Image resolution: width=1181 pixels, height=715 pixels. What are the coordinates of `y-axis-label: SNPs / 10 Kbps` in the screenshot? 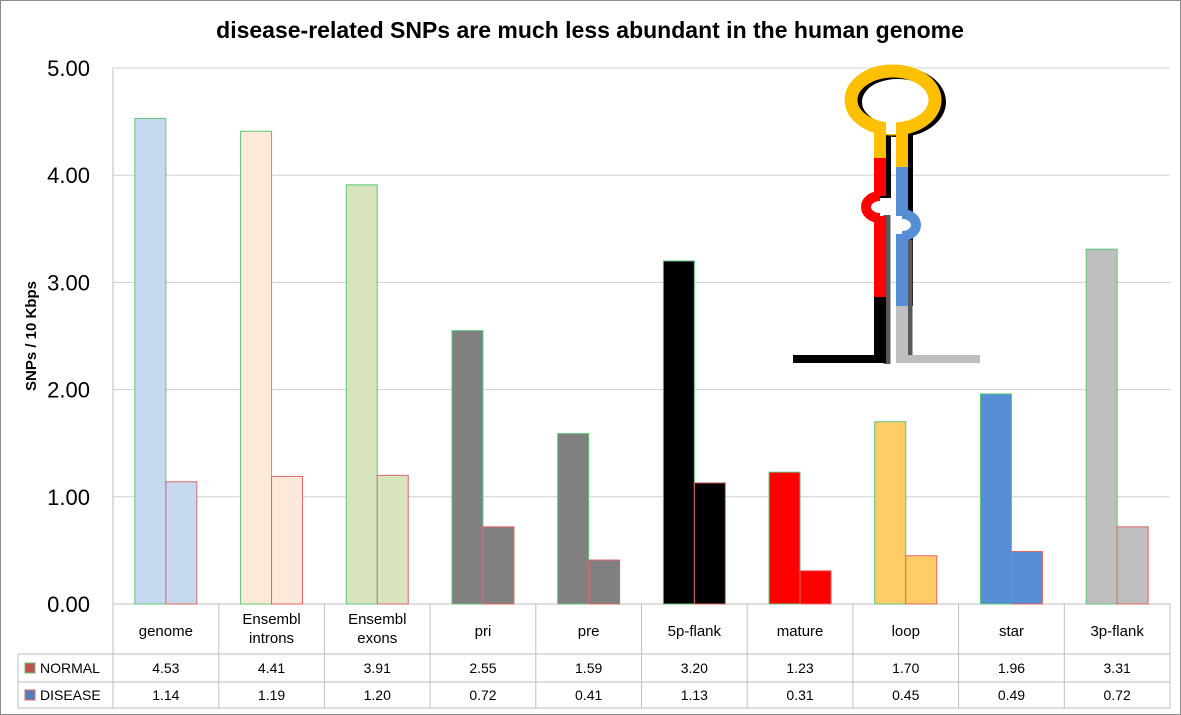 It's located at (31, 336).